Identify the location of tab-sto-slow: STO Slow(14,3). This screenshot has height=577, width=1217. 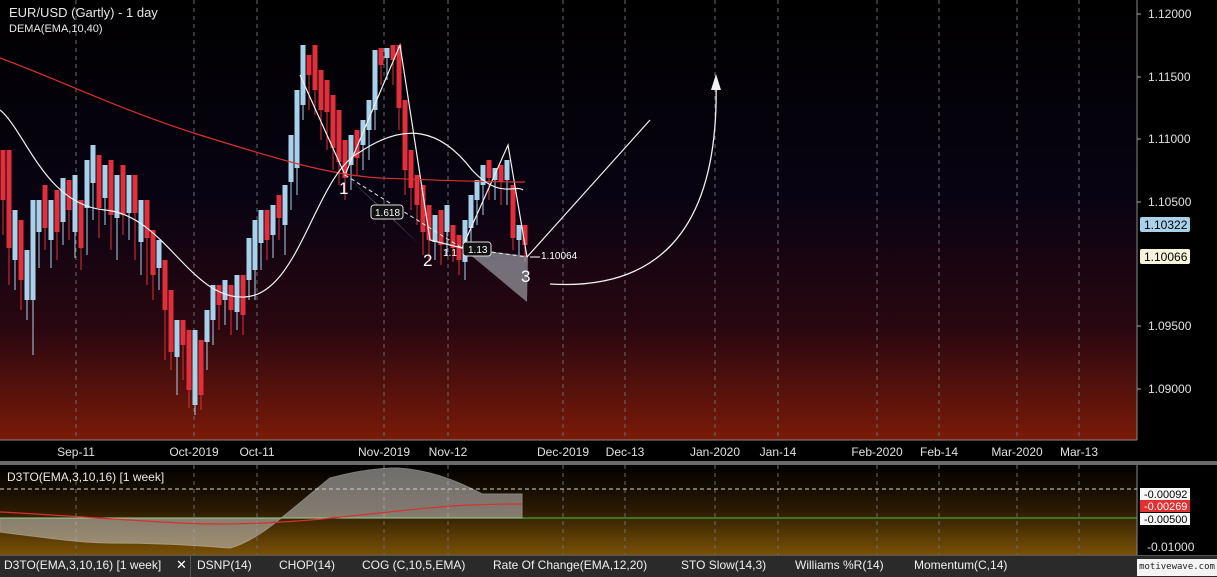
(724, 565).